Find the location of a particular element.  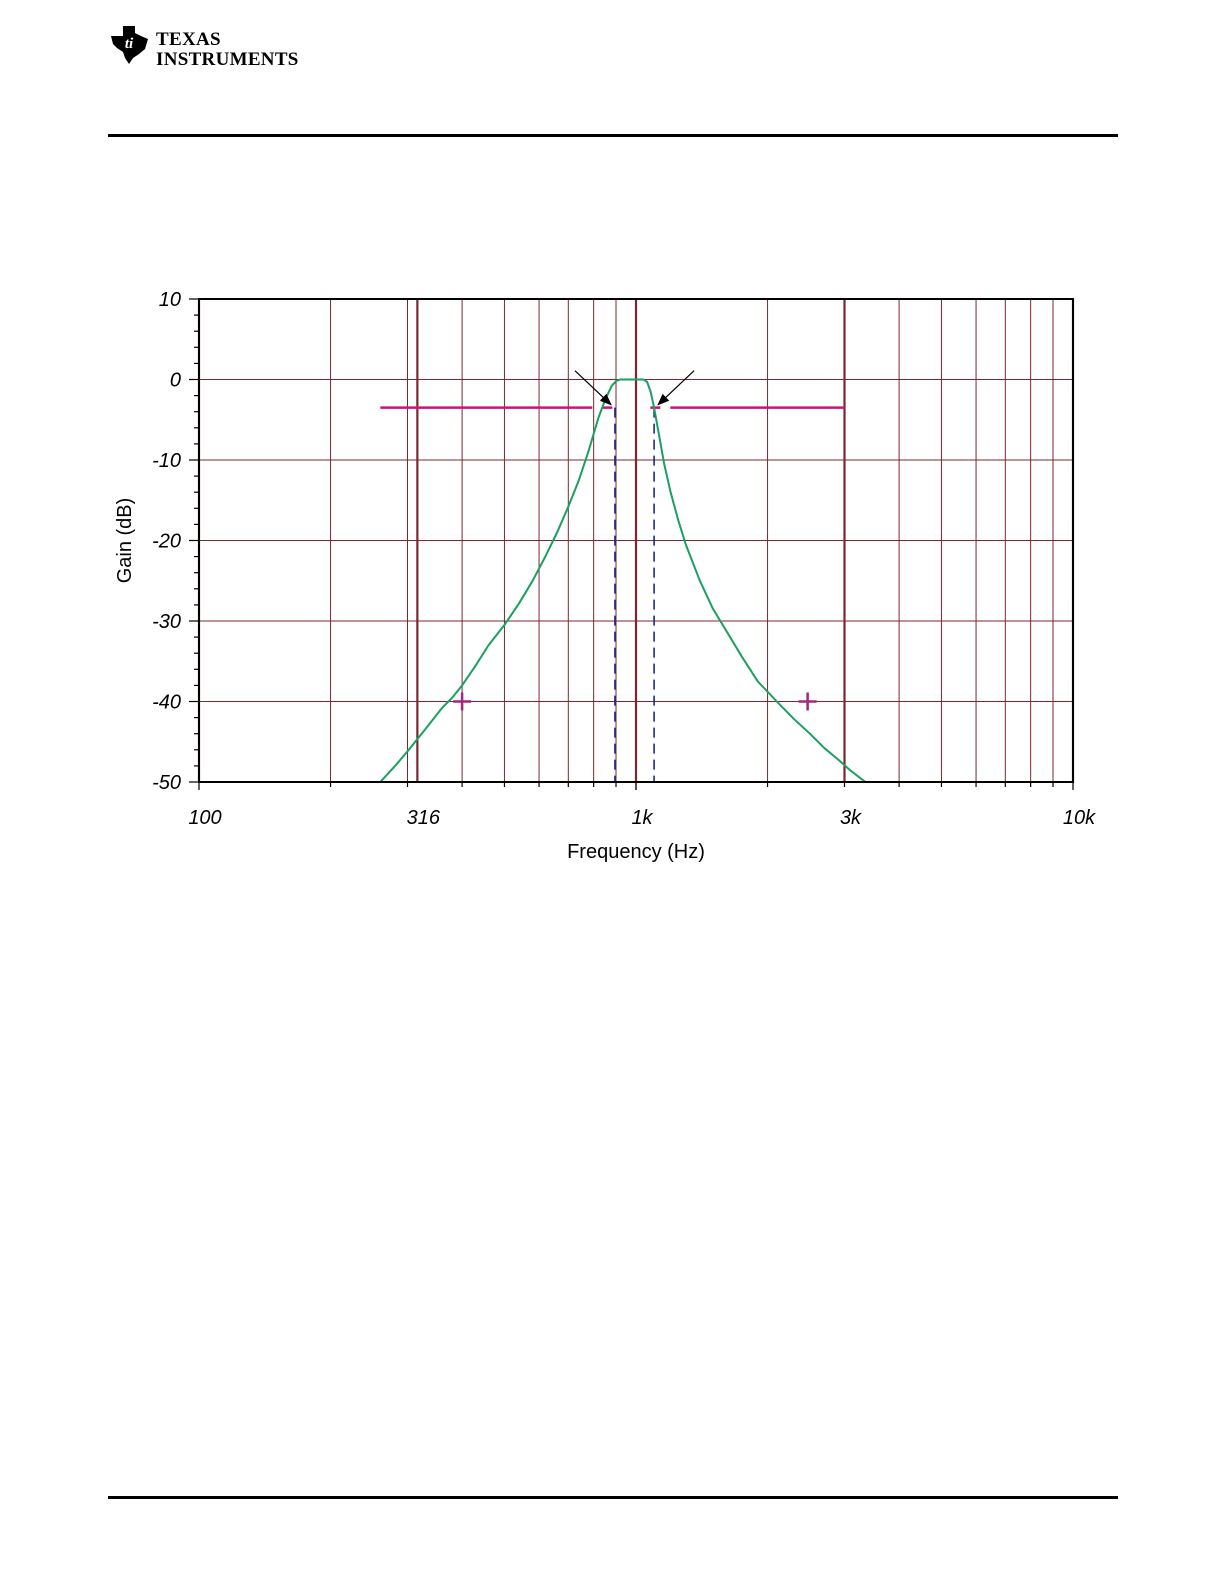

ti-state-icon: ti is located at coordinates (129, 45).